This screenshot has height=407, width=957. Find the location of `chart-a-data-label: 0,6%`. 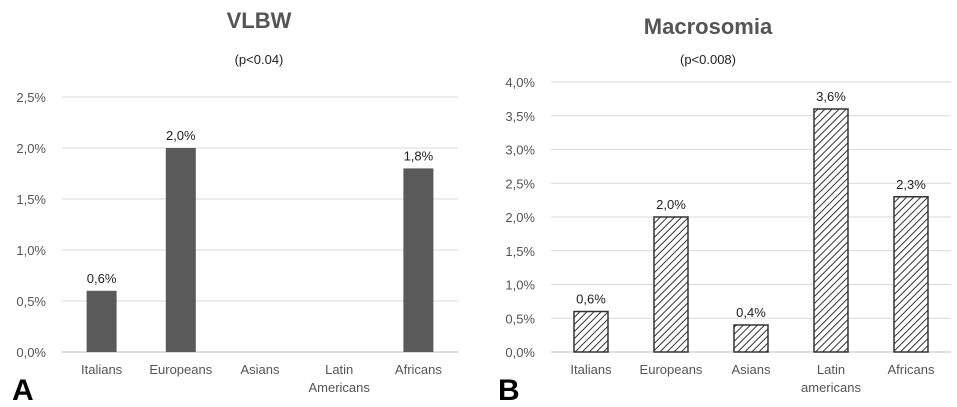

chart-a-data-label: 0,6% is located at coordinates (102, 278).